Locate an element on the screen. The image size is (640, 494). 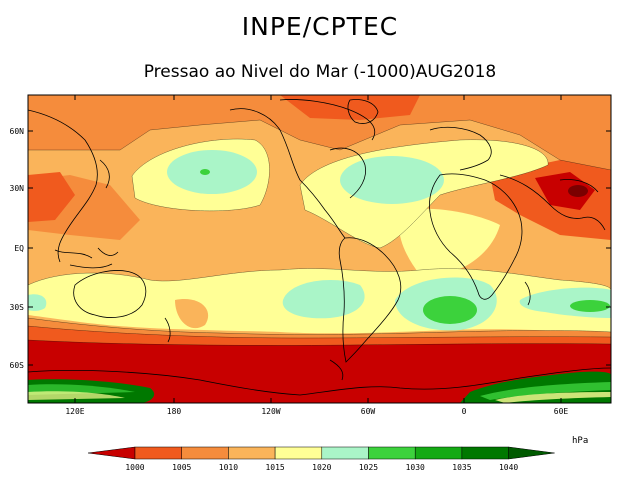
lon-tick-label: 0 is located at coordinates (464, 411).